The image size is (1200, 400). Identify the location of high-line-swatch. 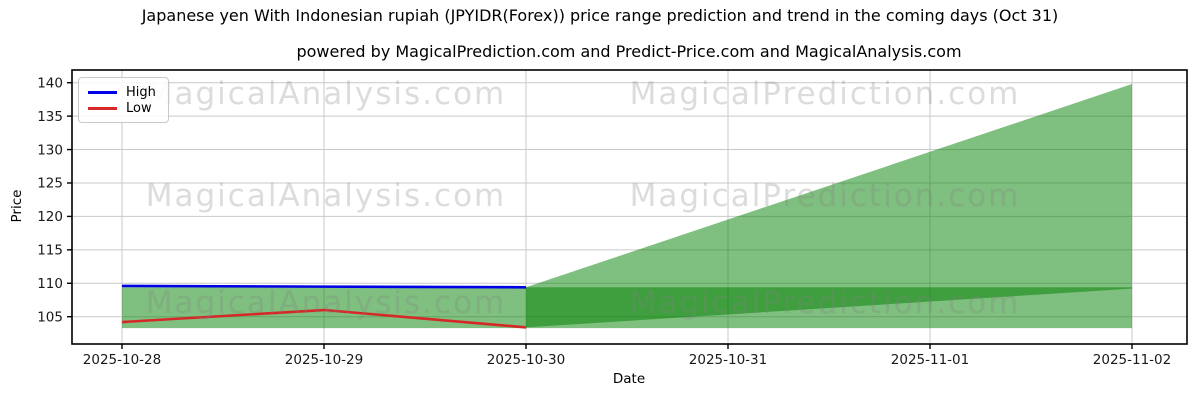
(102, 92).